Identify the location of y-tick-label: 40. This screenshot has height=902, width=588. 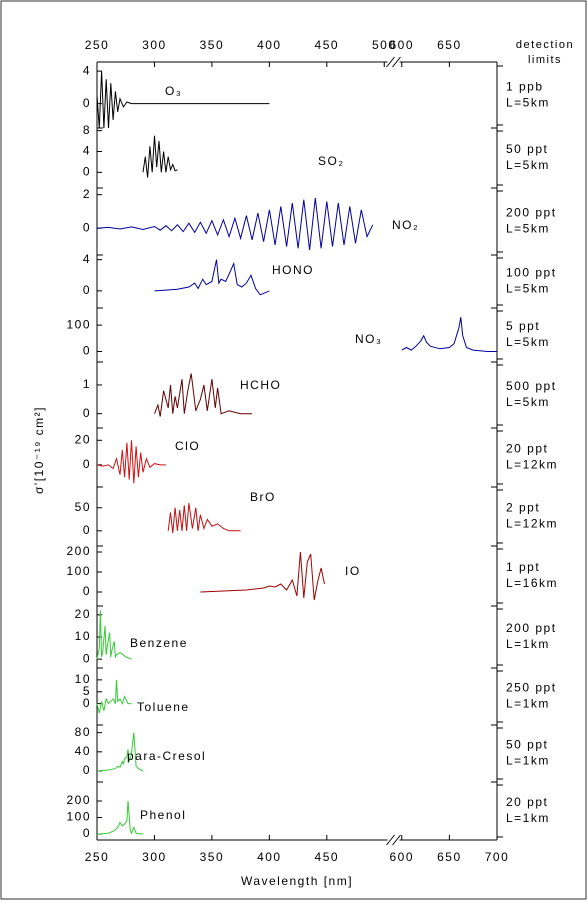
(83, 751).